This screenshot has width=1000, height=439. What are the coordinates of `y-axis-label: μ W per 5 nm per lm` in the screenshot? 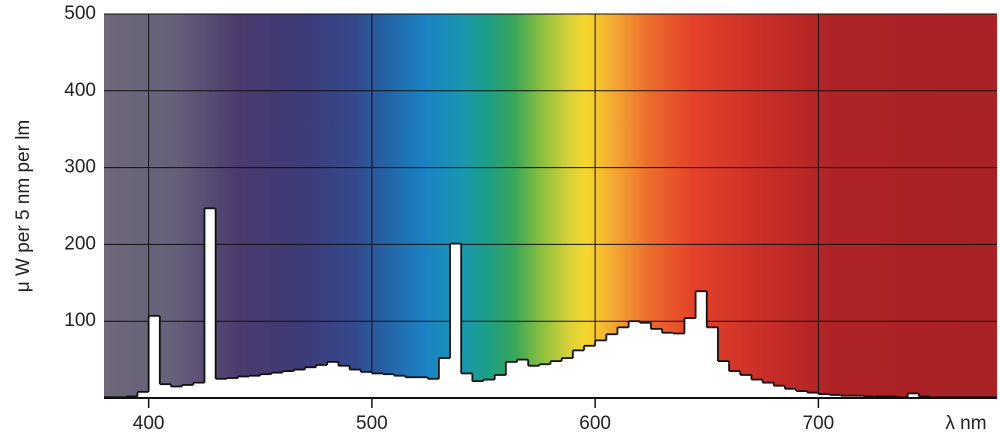 It's located at (23, 206).